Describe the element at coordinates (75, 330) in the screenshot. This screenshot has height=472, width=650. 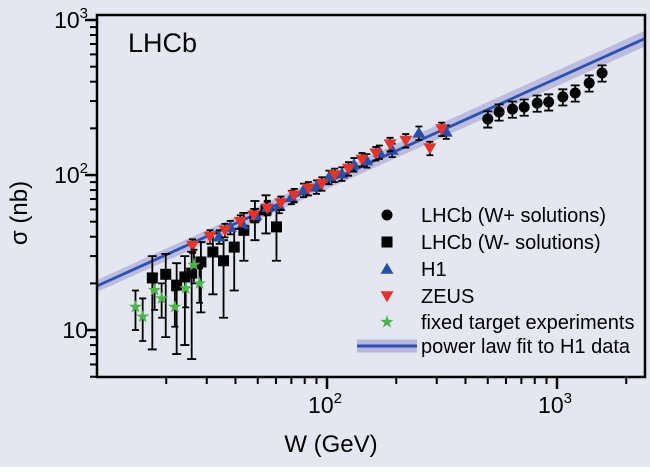
I see `y-tick-label: 10` at that location.